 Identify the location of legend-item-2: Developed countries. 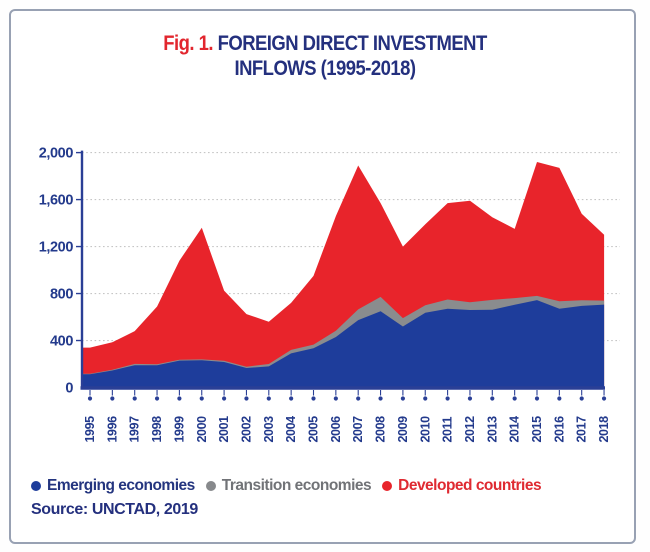
(462, 486).